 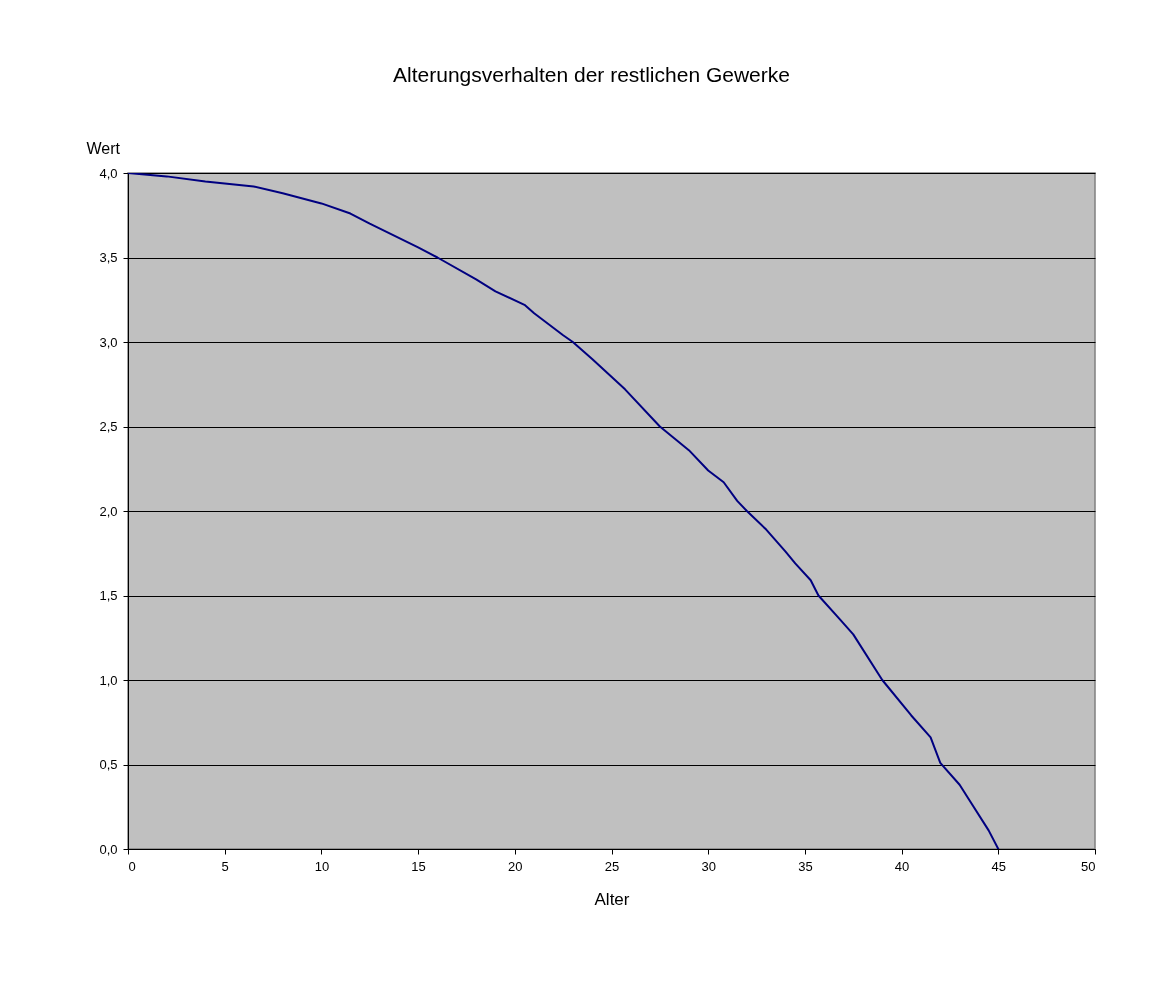 What do you see at coordinates (708, 866) in the screenshot?
I see `x-tick-label: 30` at bounding box center [708, 866].